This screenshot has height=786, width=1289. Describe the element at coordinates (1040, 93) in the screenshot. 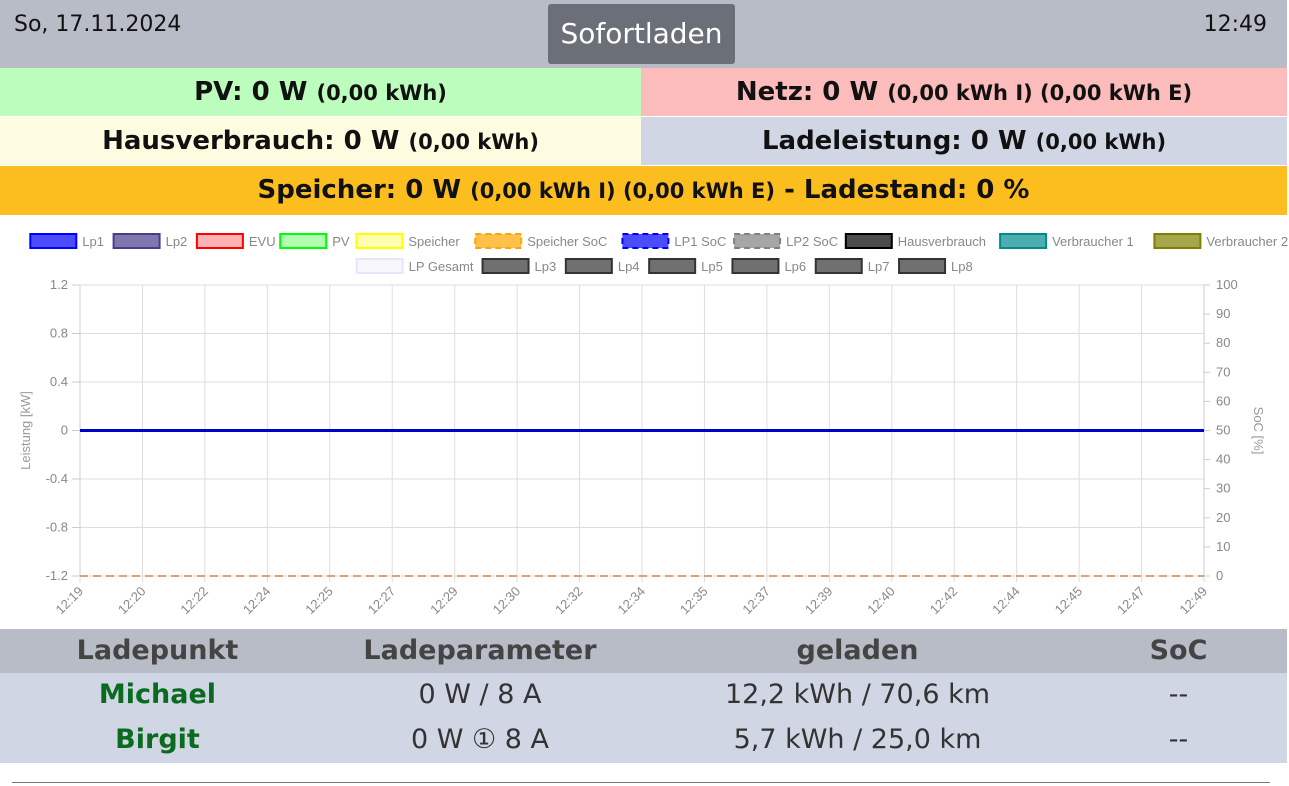

I see `grid-energy: (0,00 kWh I) (0,00 kWh E)` at that location.